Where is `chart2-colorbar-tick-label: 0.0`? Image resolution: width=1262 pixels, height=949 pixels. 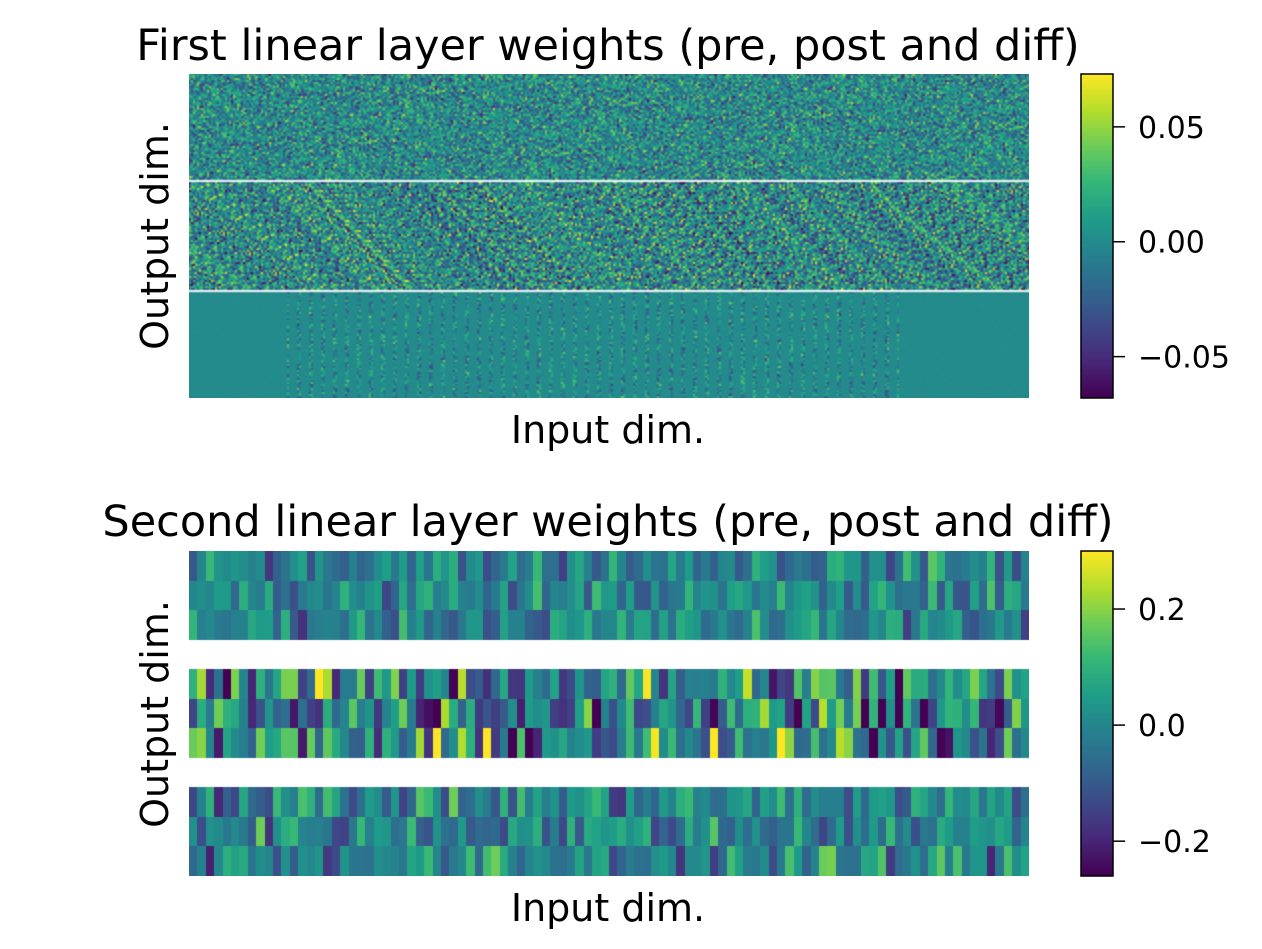
chart2-colorbar-tick-label: 0.0 is located at coordinates (1162, 726).